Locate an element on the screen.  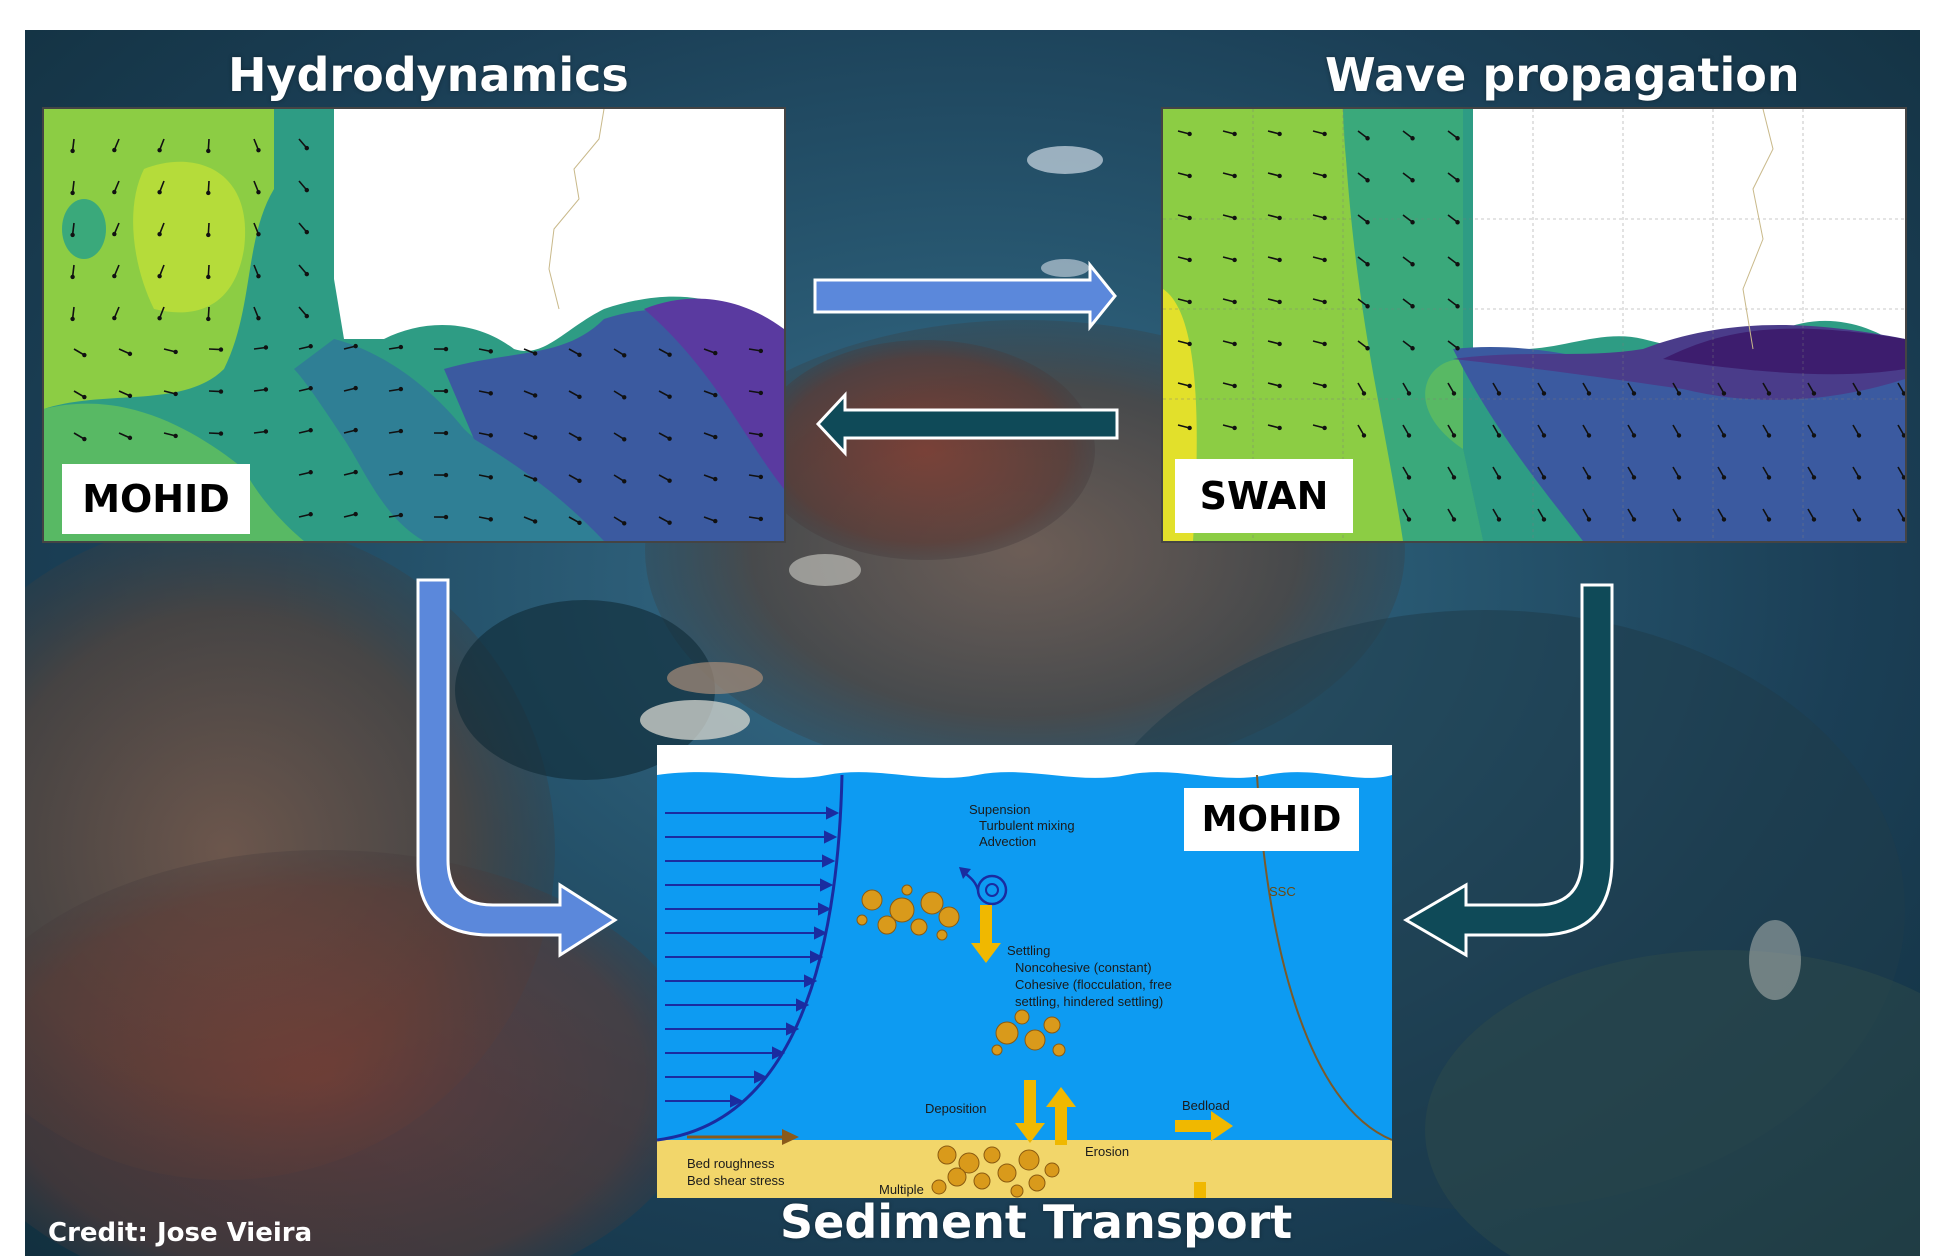
swan-label: SWAN is located at coordinates (1264, 496).